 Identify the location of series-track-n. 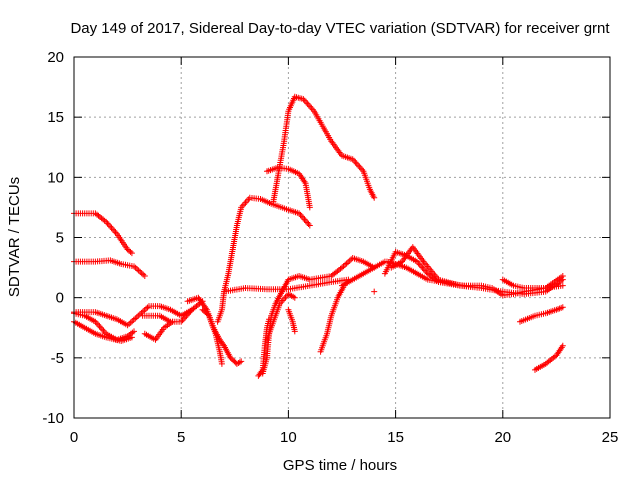
(264, 347).